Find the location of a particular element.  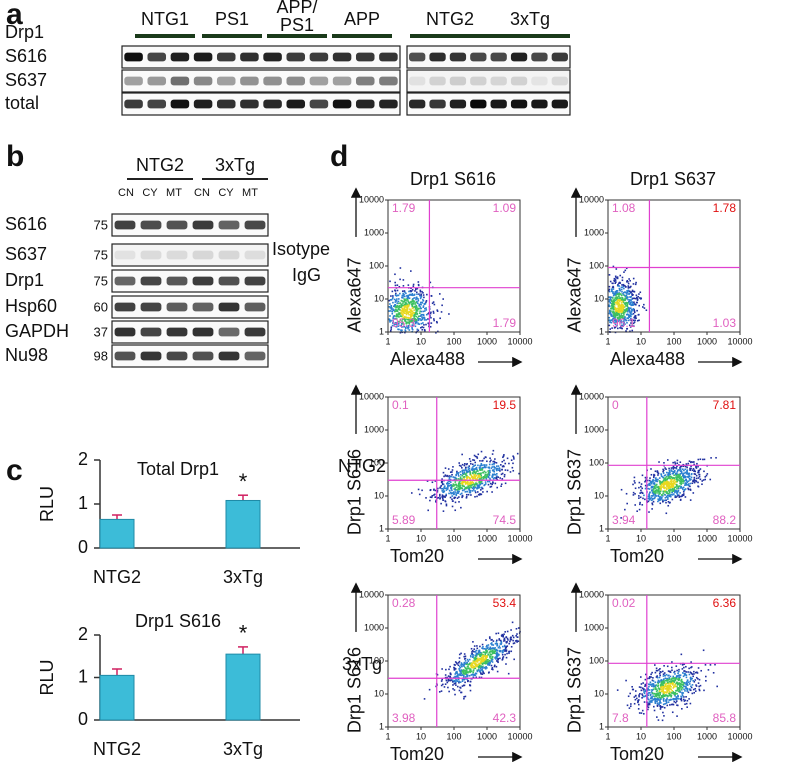

significance: * is located at coordinates (243, 633).